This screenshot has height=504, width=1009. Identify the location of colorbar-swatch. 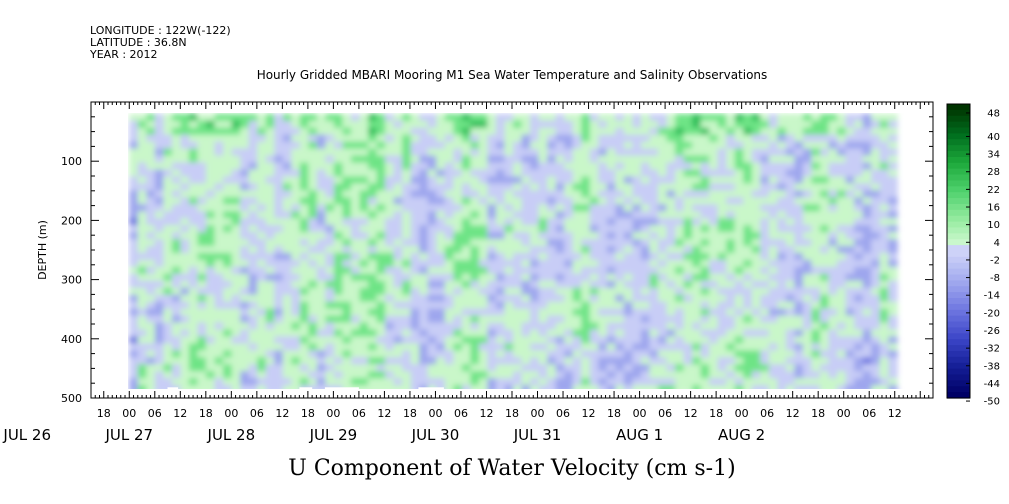
(958, 183).